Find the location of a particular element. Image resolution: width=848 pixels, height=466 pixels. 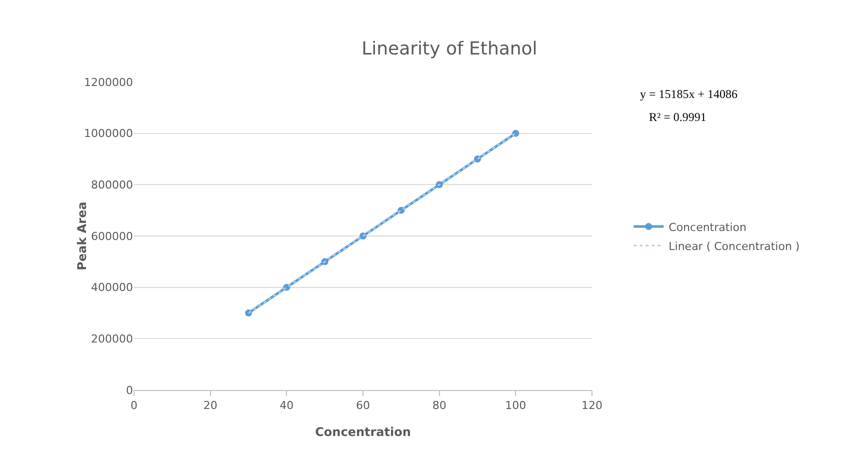

chart-title: Linearity of Ethanol is located at coordinates (450, 49).